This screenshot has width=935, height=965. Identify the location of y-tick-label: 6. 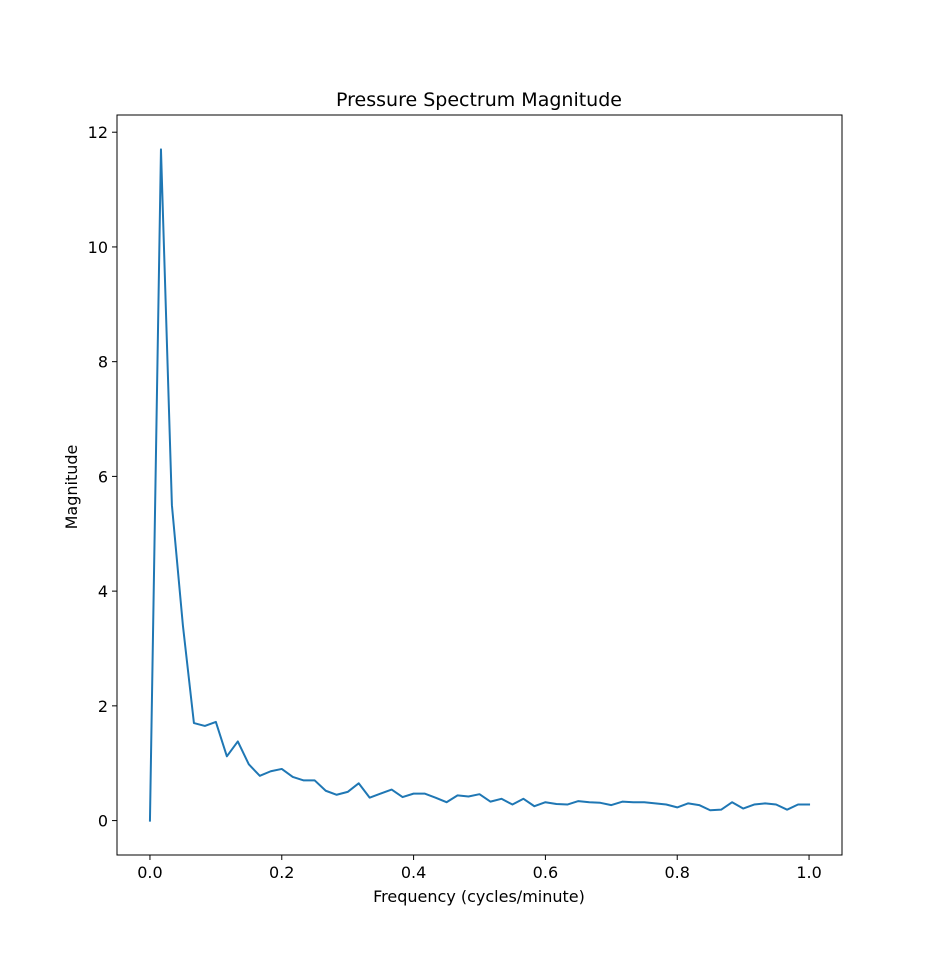
(103, 476).